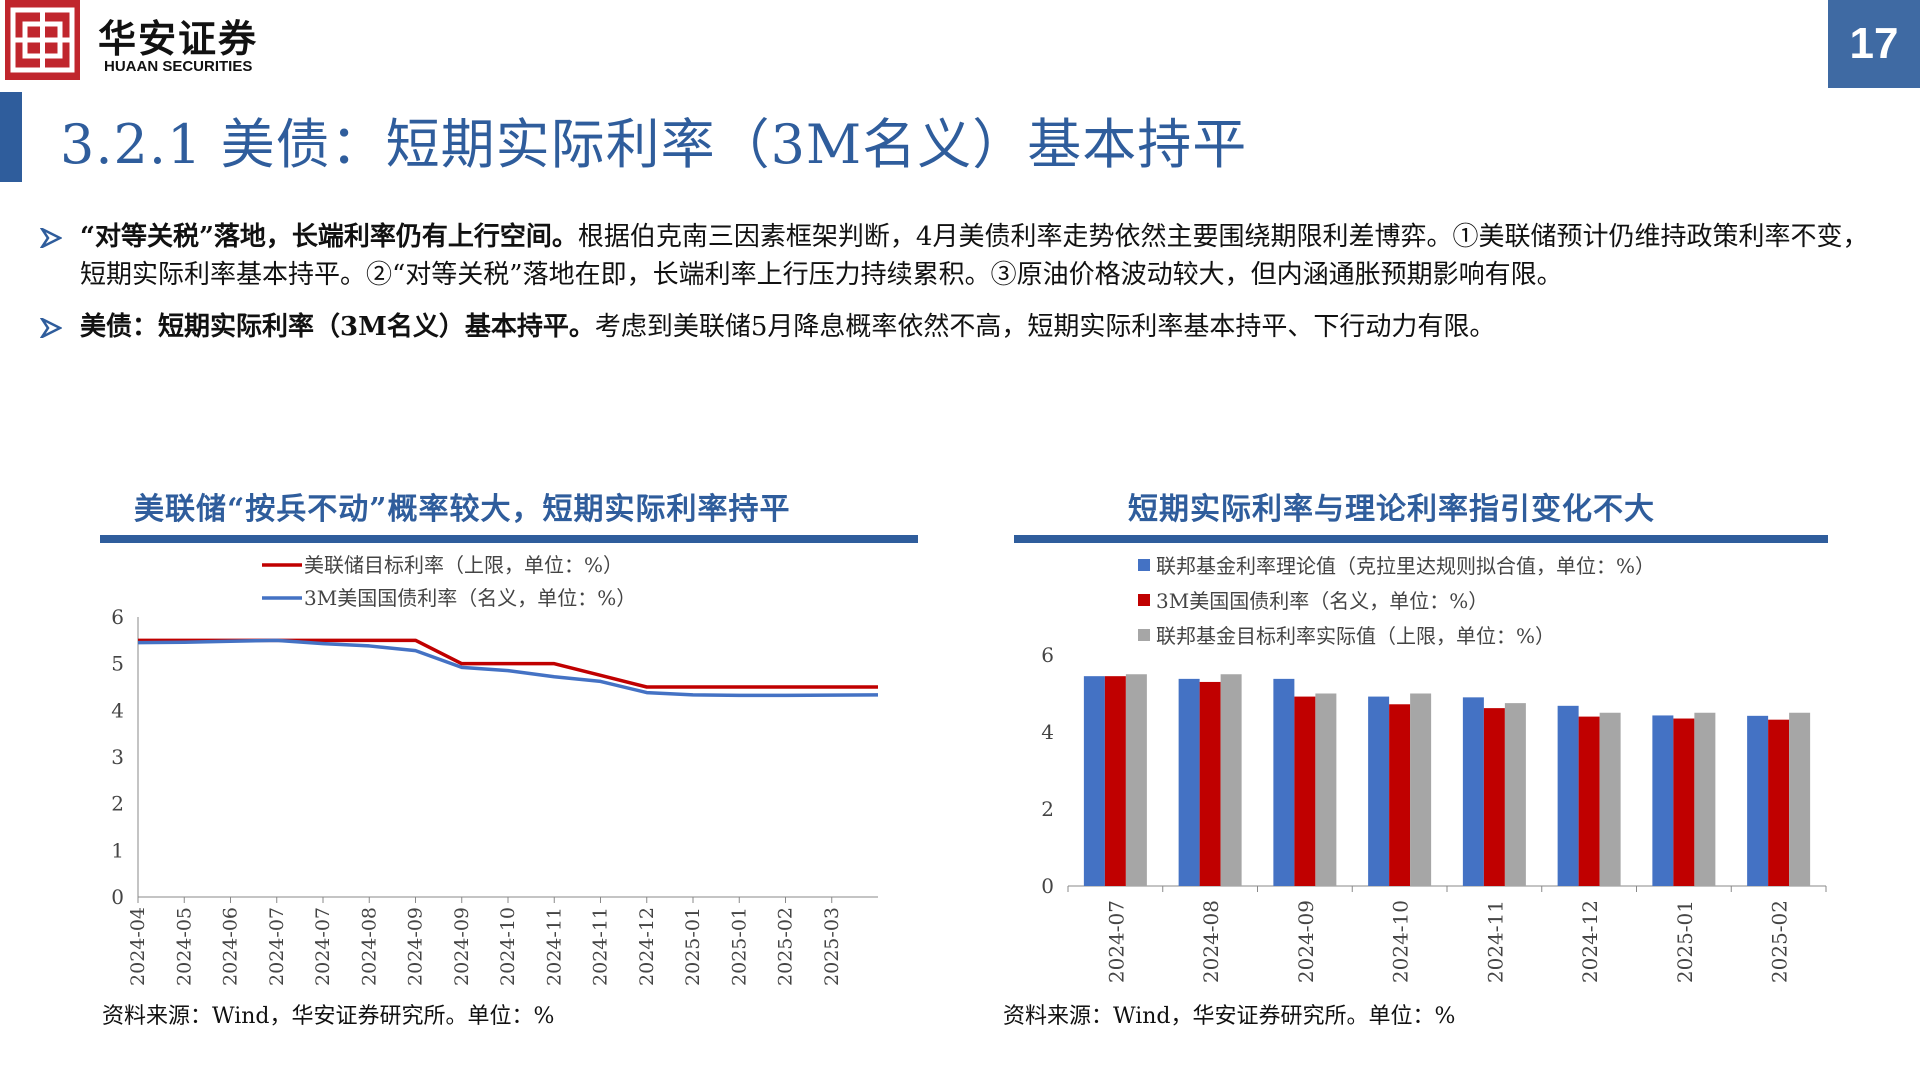 This screenshot has width=1920, height=1080. What do you see at coordinates (184, 946) in the screenshot?
I see `x-tick-label: 2024-05` at bounding box center [184, 946].